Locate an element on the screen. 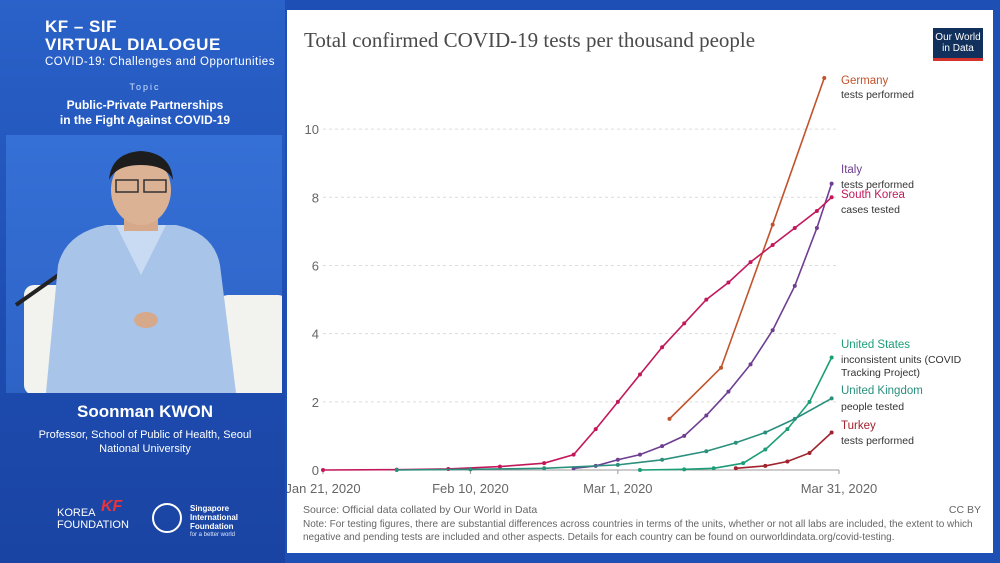 This screenshot has width=1000, height=563. legend-label-south-korea: South Korea is located at coordinates (873, 195).